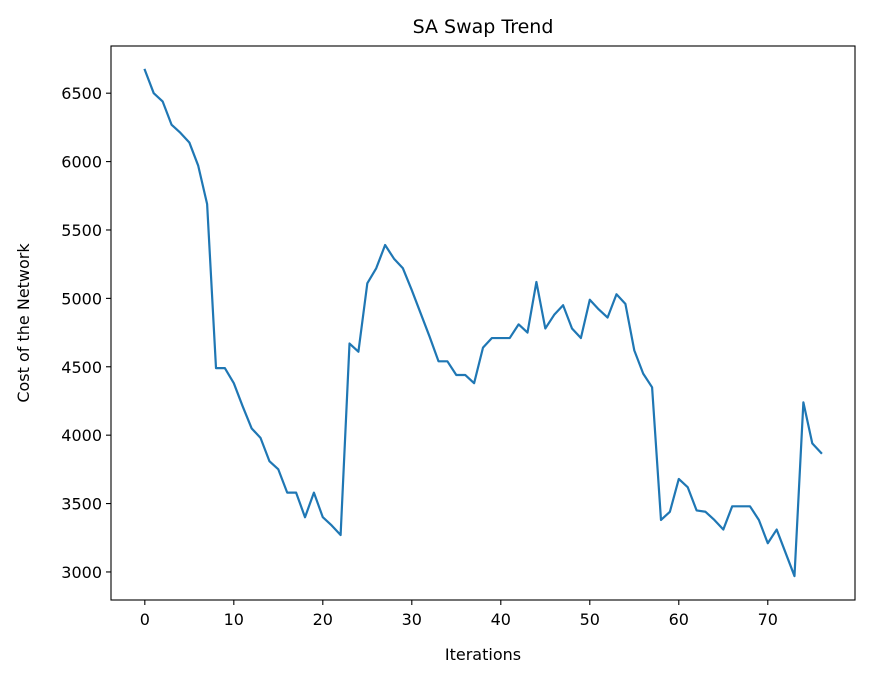 The height and width of the screenshot is (678, 869). Describe the element at coordinates (768, 619) in the screenshot. I see `x-tick-label: 70` at that location.